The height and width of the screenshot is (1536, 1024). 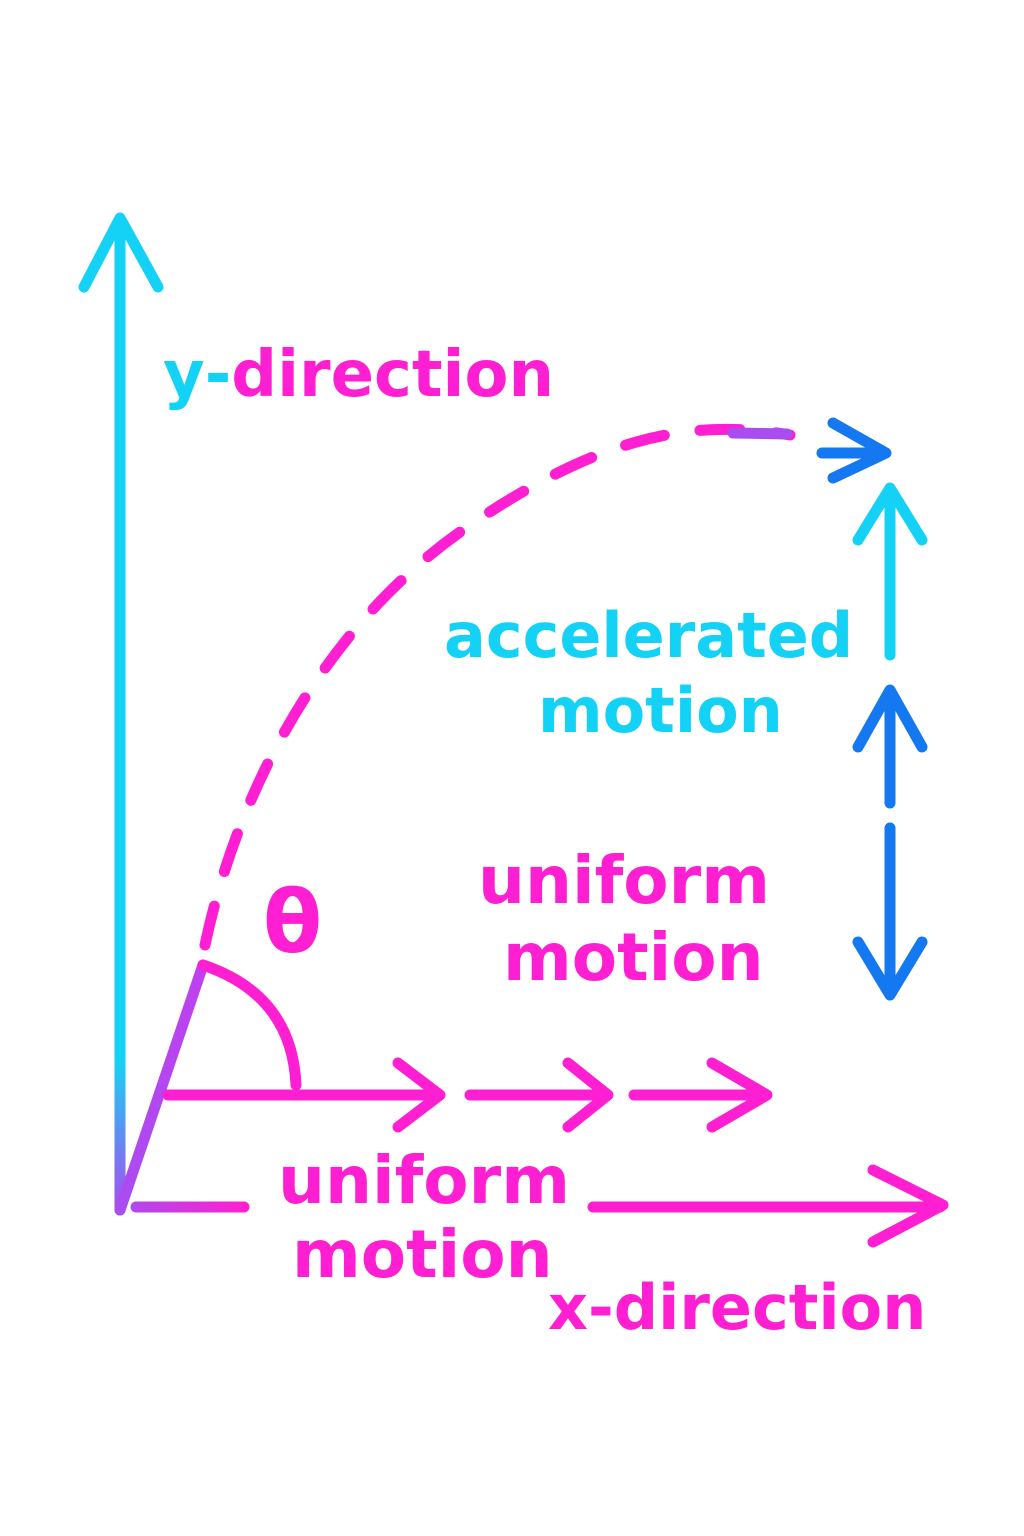 What do you see at coordinates (197, 375) in the screenshot?
I see `y-direction-label-prefix: y-` at bounding box center [197, 375].